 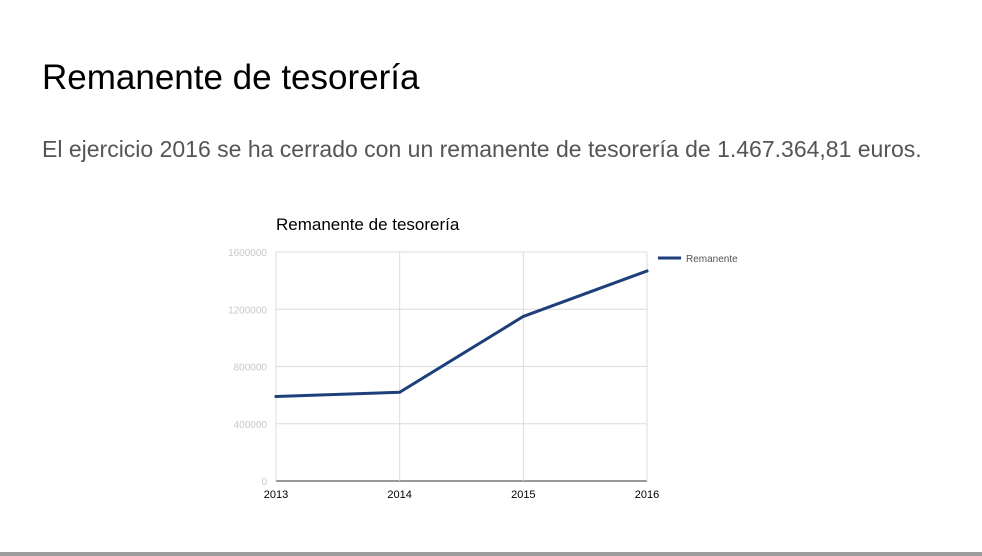 I want to click on y-axis-ticks: 0 400000 800000 1200000 1600000, so click(x=247, y=368).